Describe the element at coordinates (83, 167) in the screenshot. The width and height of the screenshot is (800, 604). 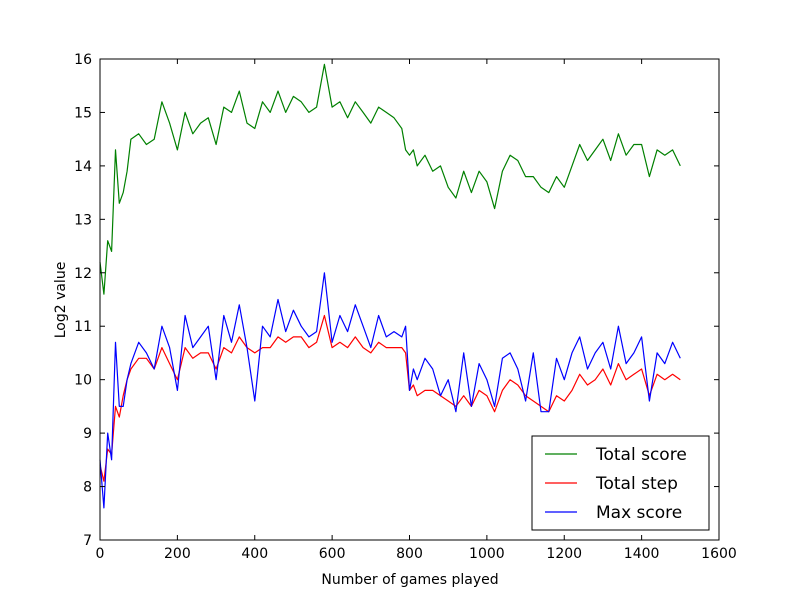
I see `y-tick-label: 14` at that location.